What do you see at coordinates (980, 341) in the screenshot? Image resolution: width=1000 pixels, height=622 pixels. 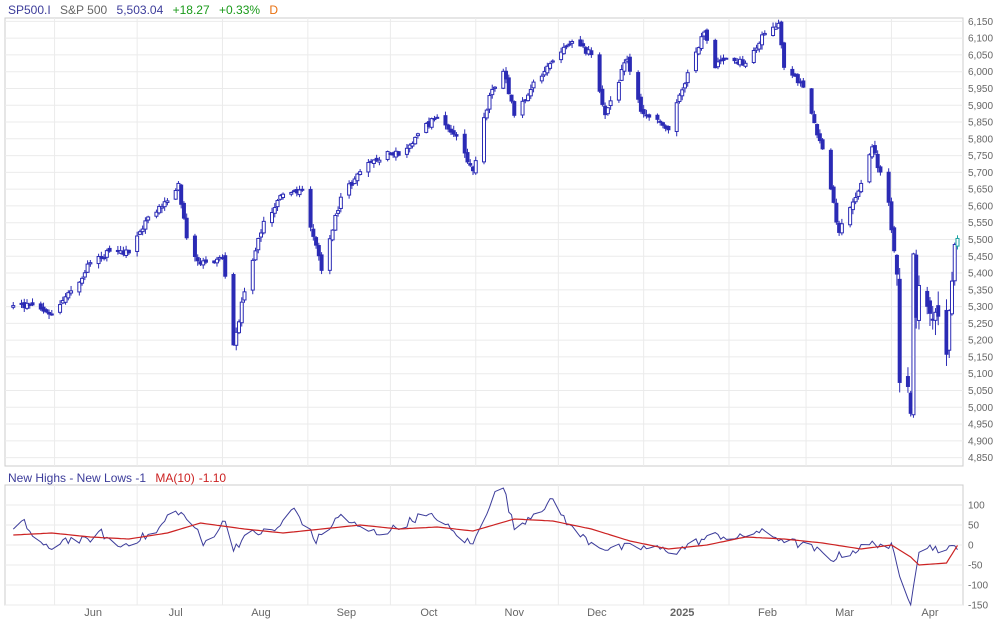 I see `price-y-tick-label: 5,200` at bounding box center [980, 341].